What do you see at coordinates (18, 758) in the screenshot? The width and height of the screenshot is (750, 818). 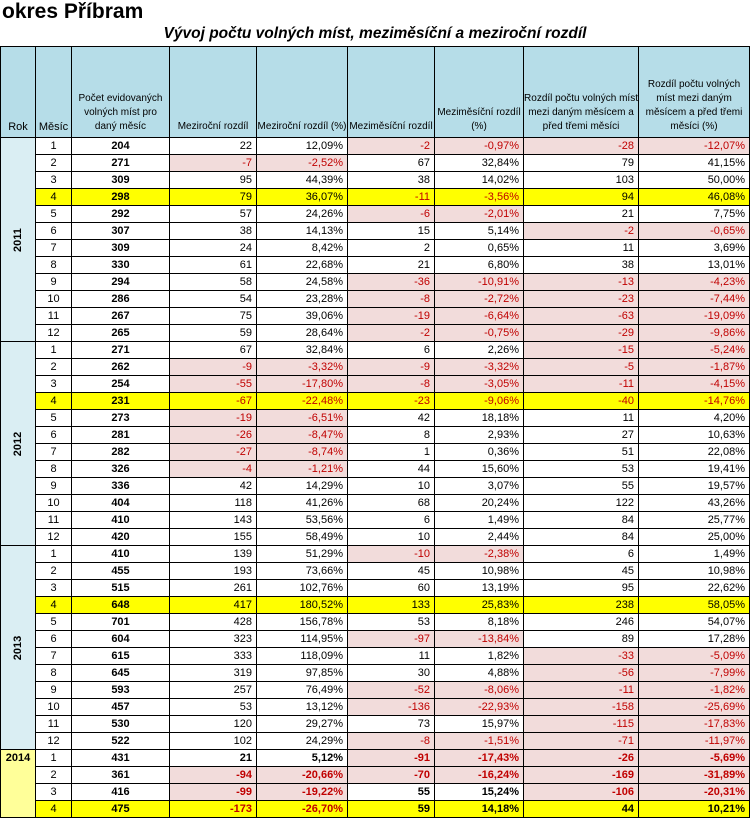 I see `year-label: 2014` at bounding box center [18, 758].